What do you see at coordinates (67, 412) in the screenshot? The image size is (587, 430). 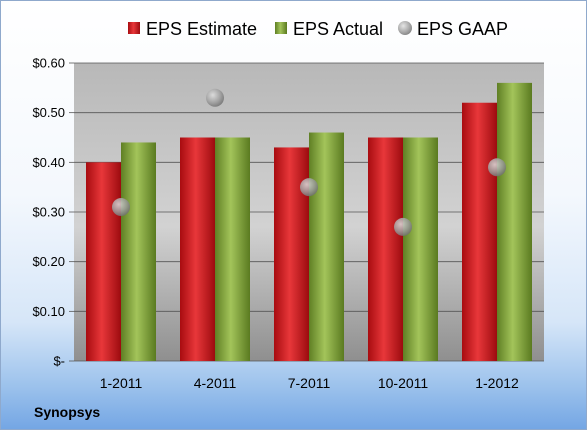 I see `company-label: Synopsys` at bounding box center [67, 412].